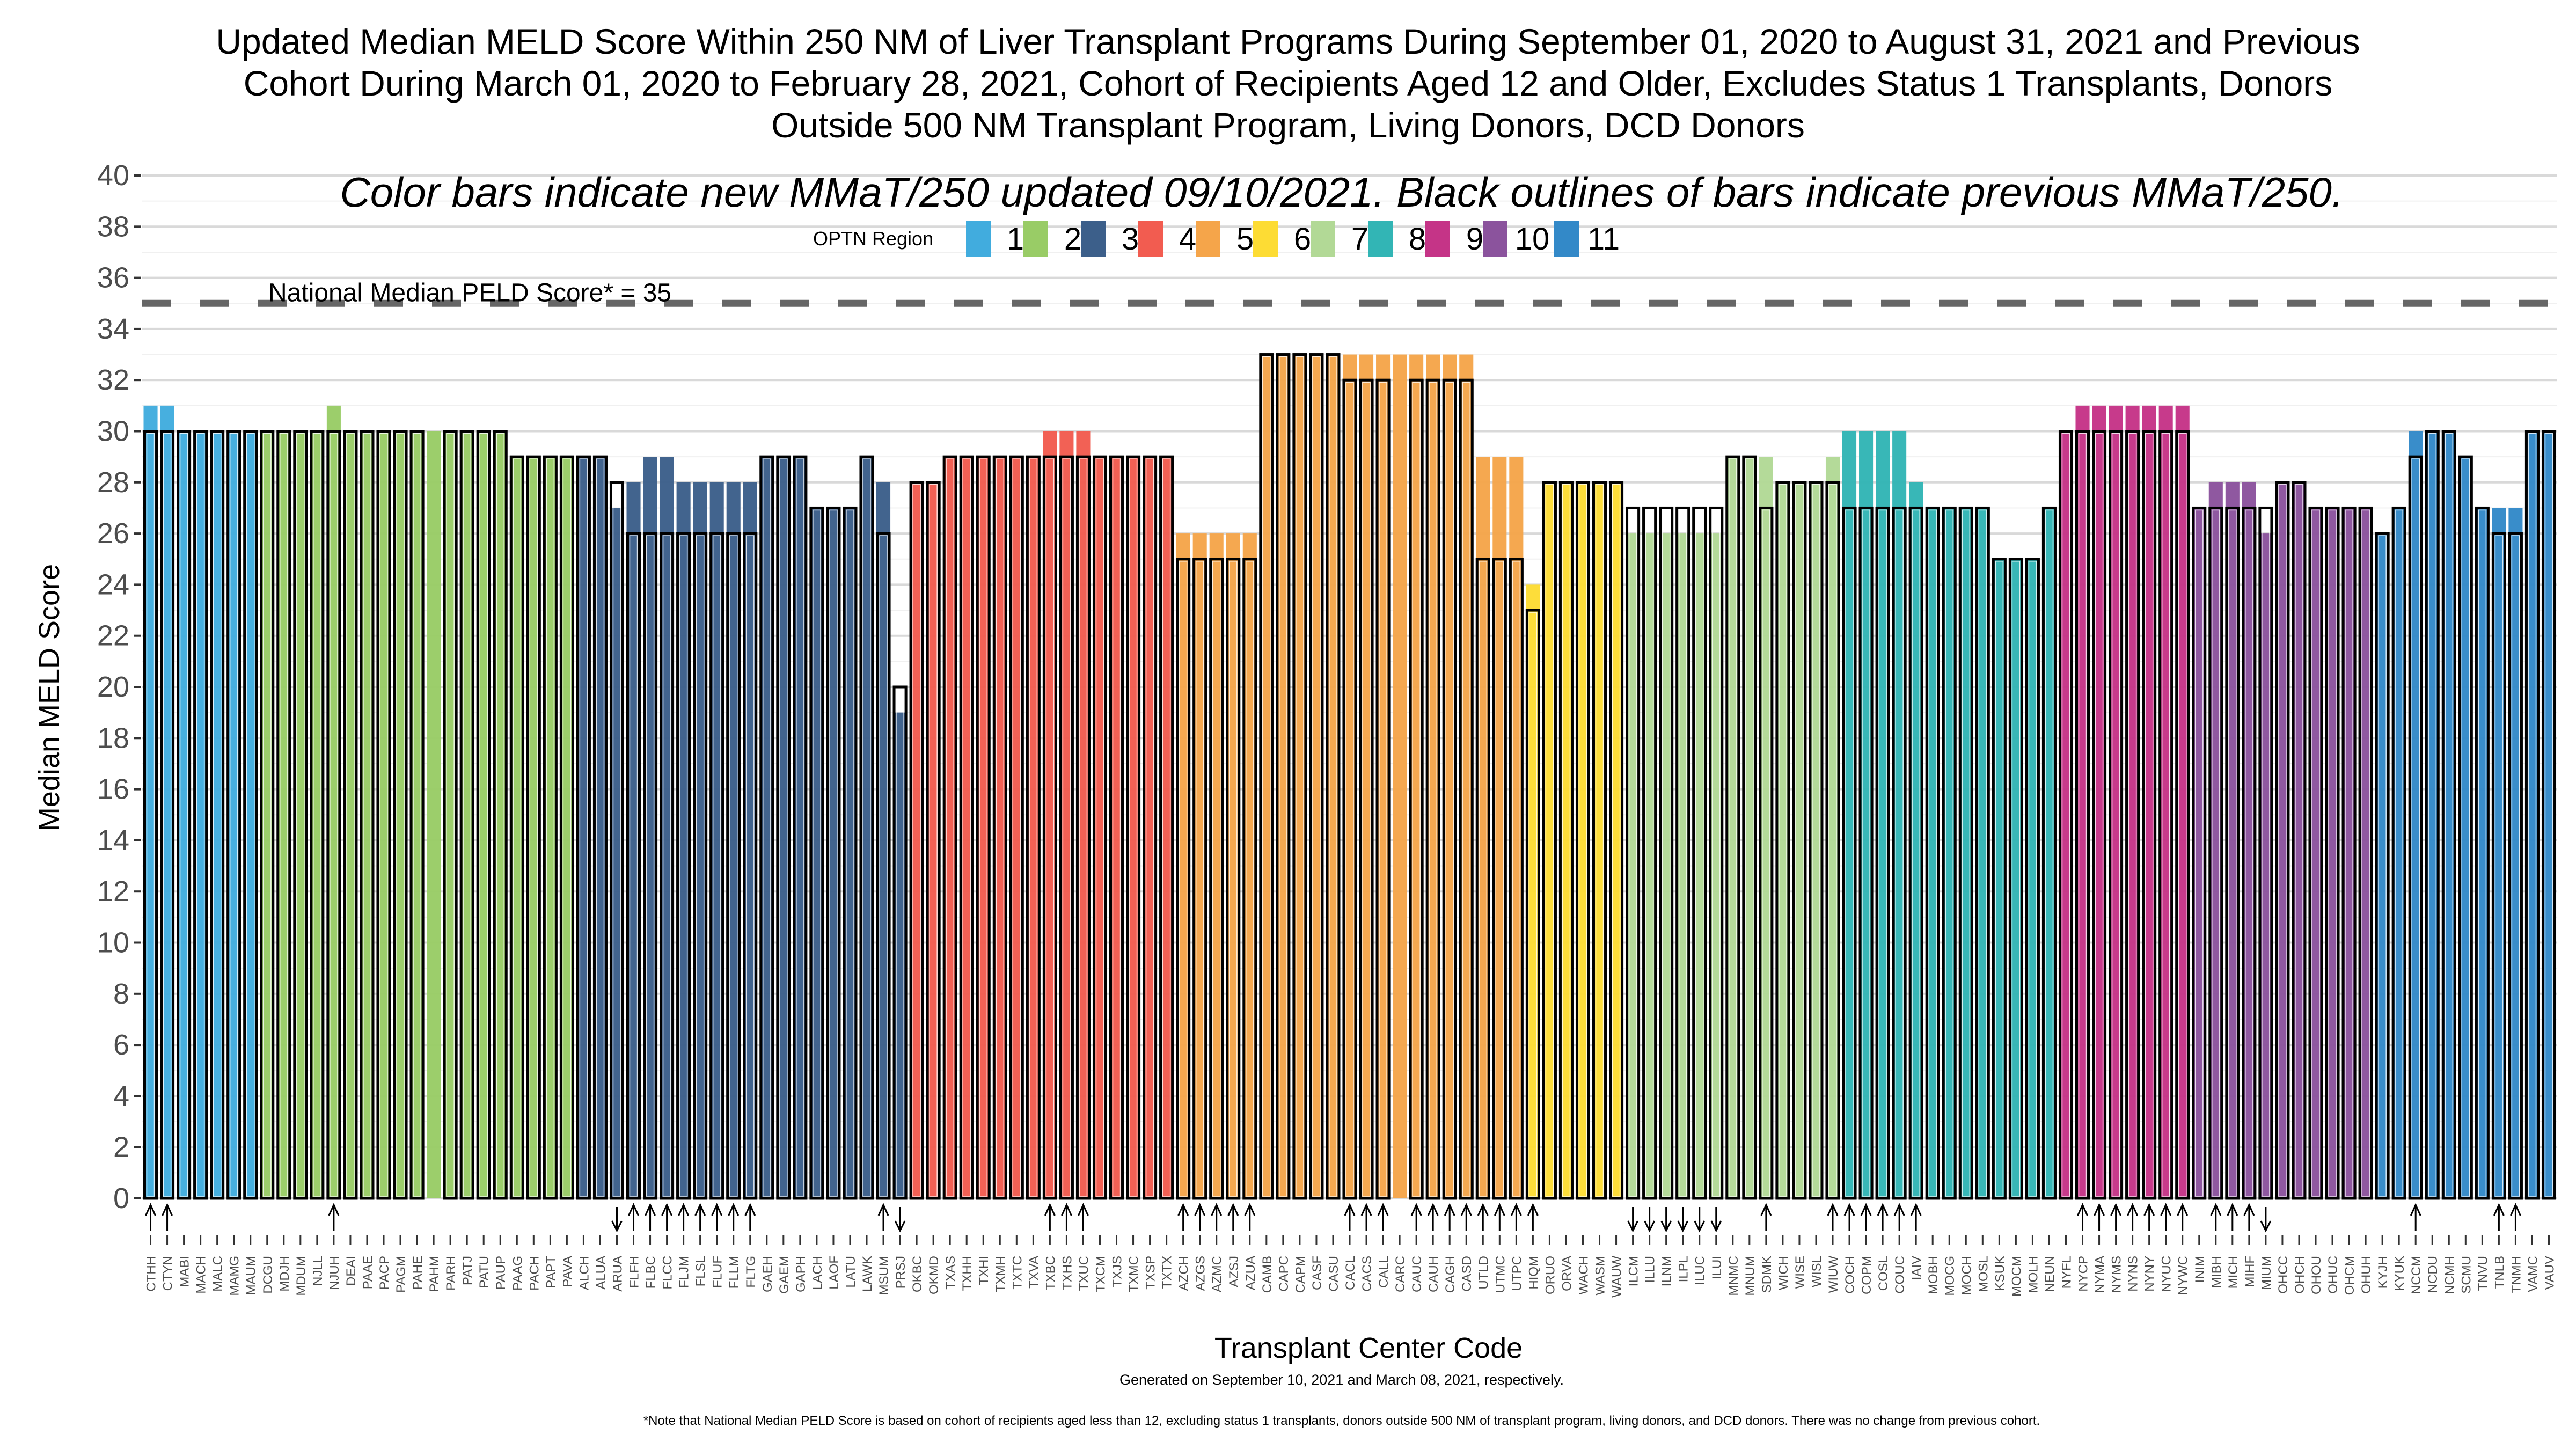 This screenshot has width=2576, height=1449. What do you see at coordinates (2233, 1272) in the screenshot?
I see `x-tick-label: MICH` at bounding box center [2233, 1272].